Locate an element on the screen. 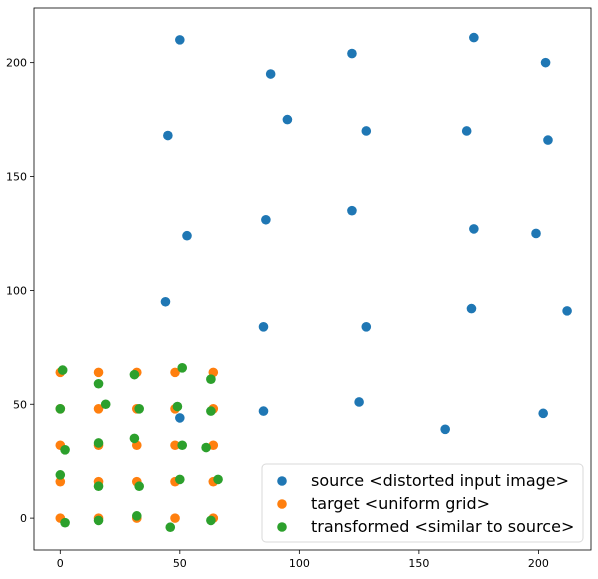  x-tick-label: 50 is located at coordinates (180, 563).